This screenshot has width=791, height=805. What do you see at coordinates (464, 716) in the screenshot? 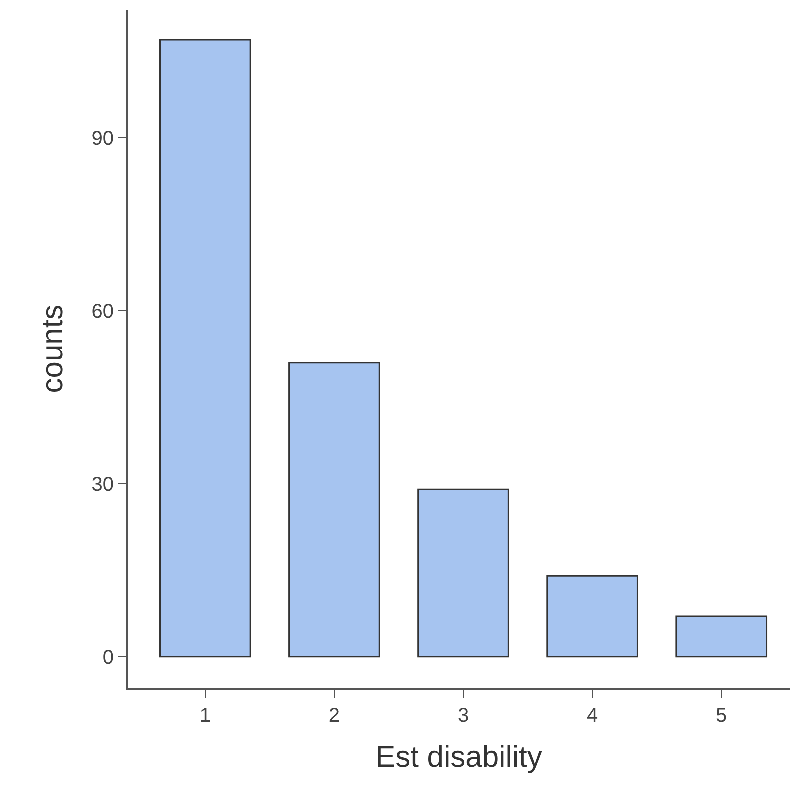
I see `x-tick-label: 3` at bounding box center [464, 716].